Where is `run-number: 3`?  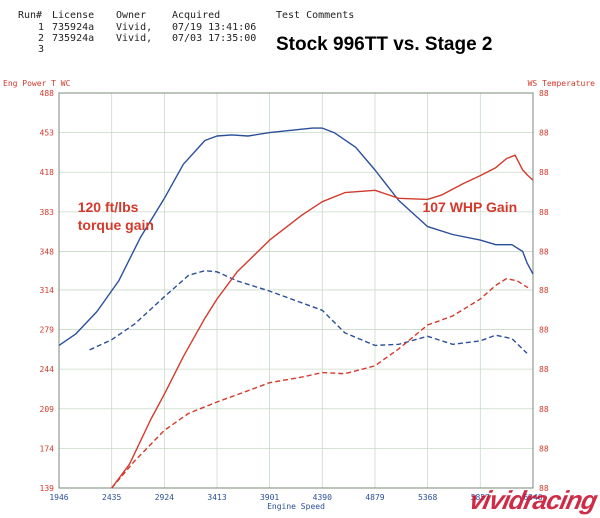
run-number: 3 is located at coordinates (41, 49).